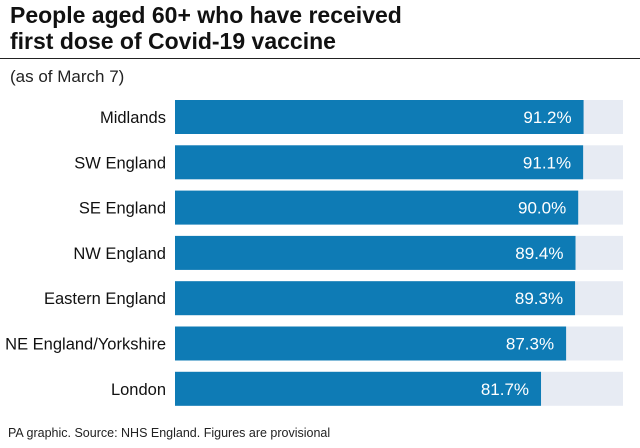 This screenshot has width=640, height=448. Describe the element at coordinates (379, 117) in the screenshot. I see `bar-midlands` at that location.